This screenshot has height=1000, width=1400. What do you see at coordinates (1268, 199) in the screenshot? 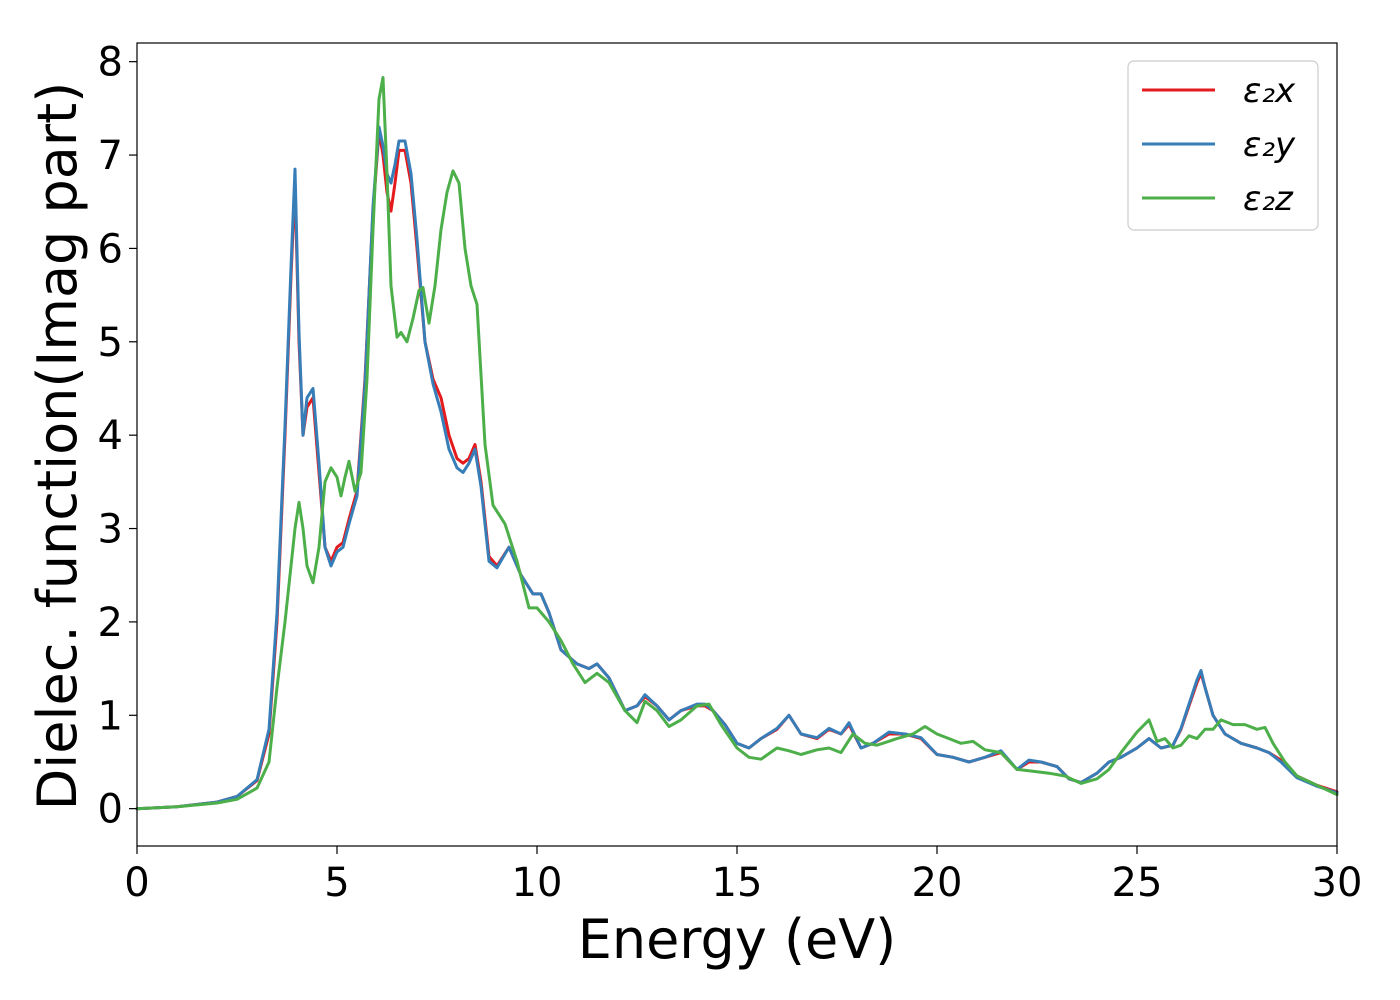
I see `legend-label-3: ε₂z` at bounding box center [1268, 199].